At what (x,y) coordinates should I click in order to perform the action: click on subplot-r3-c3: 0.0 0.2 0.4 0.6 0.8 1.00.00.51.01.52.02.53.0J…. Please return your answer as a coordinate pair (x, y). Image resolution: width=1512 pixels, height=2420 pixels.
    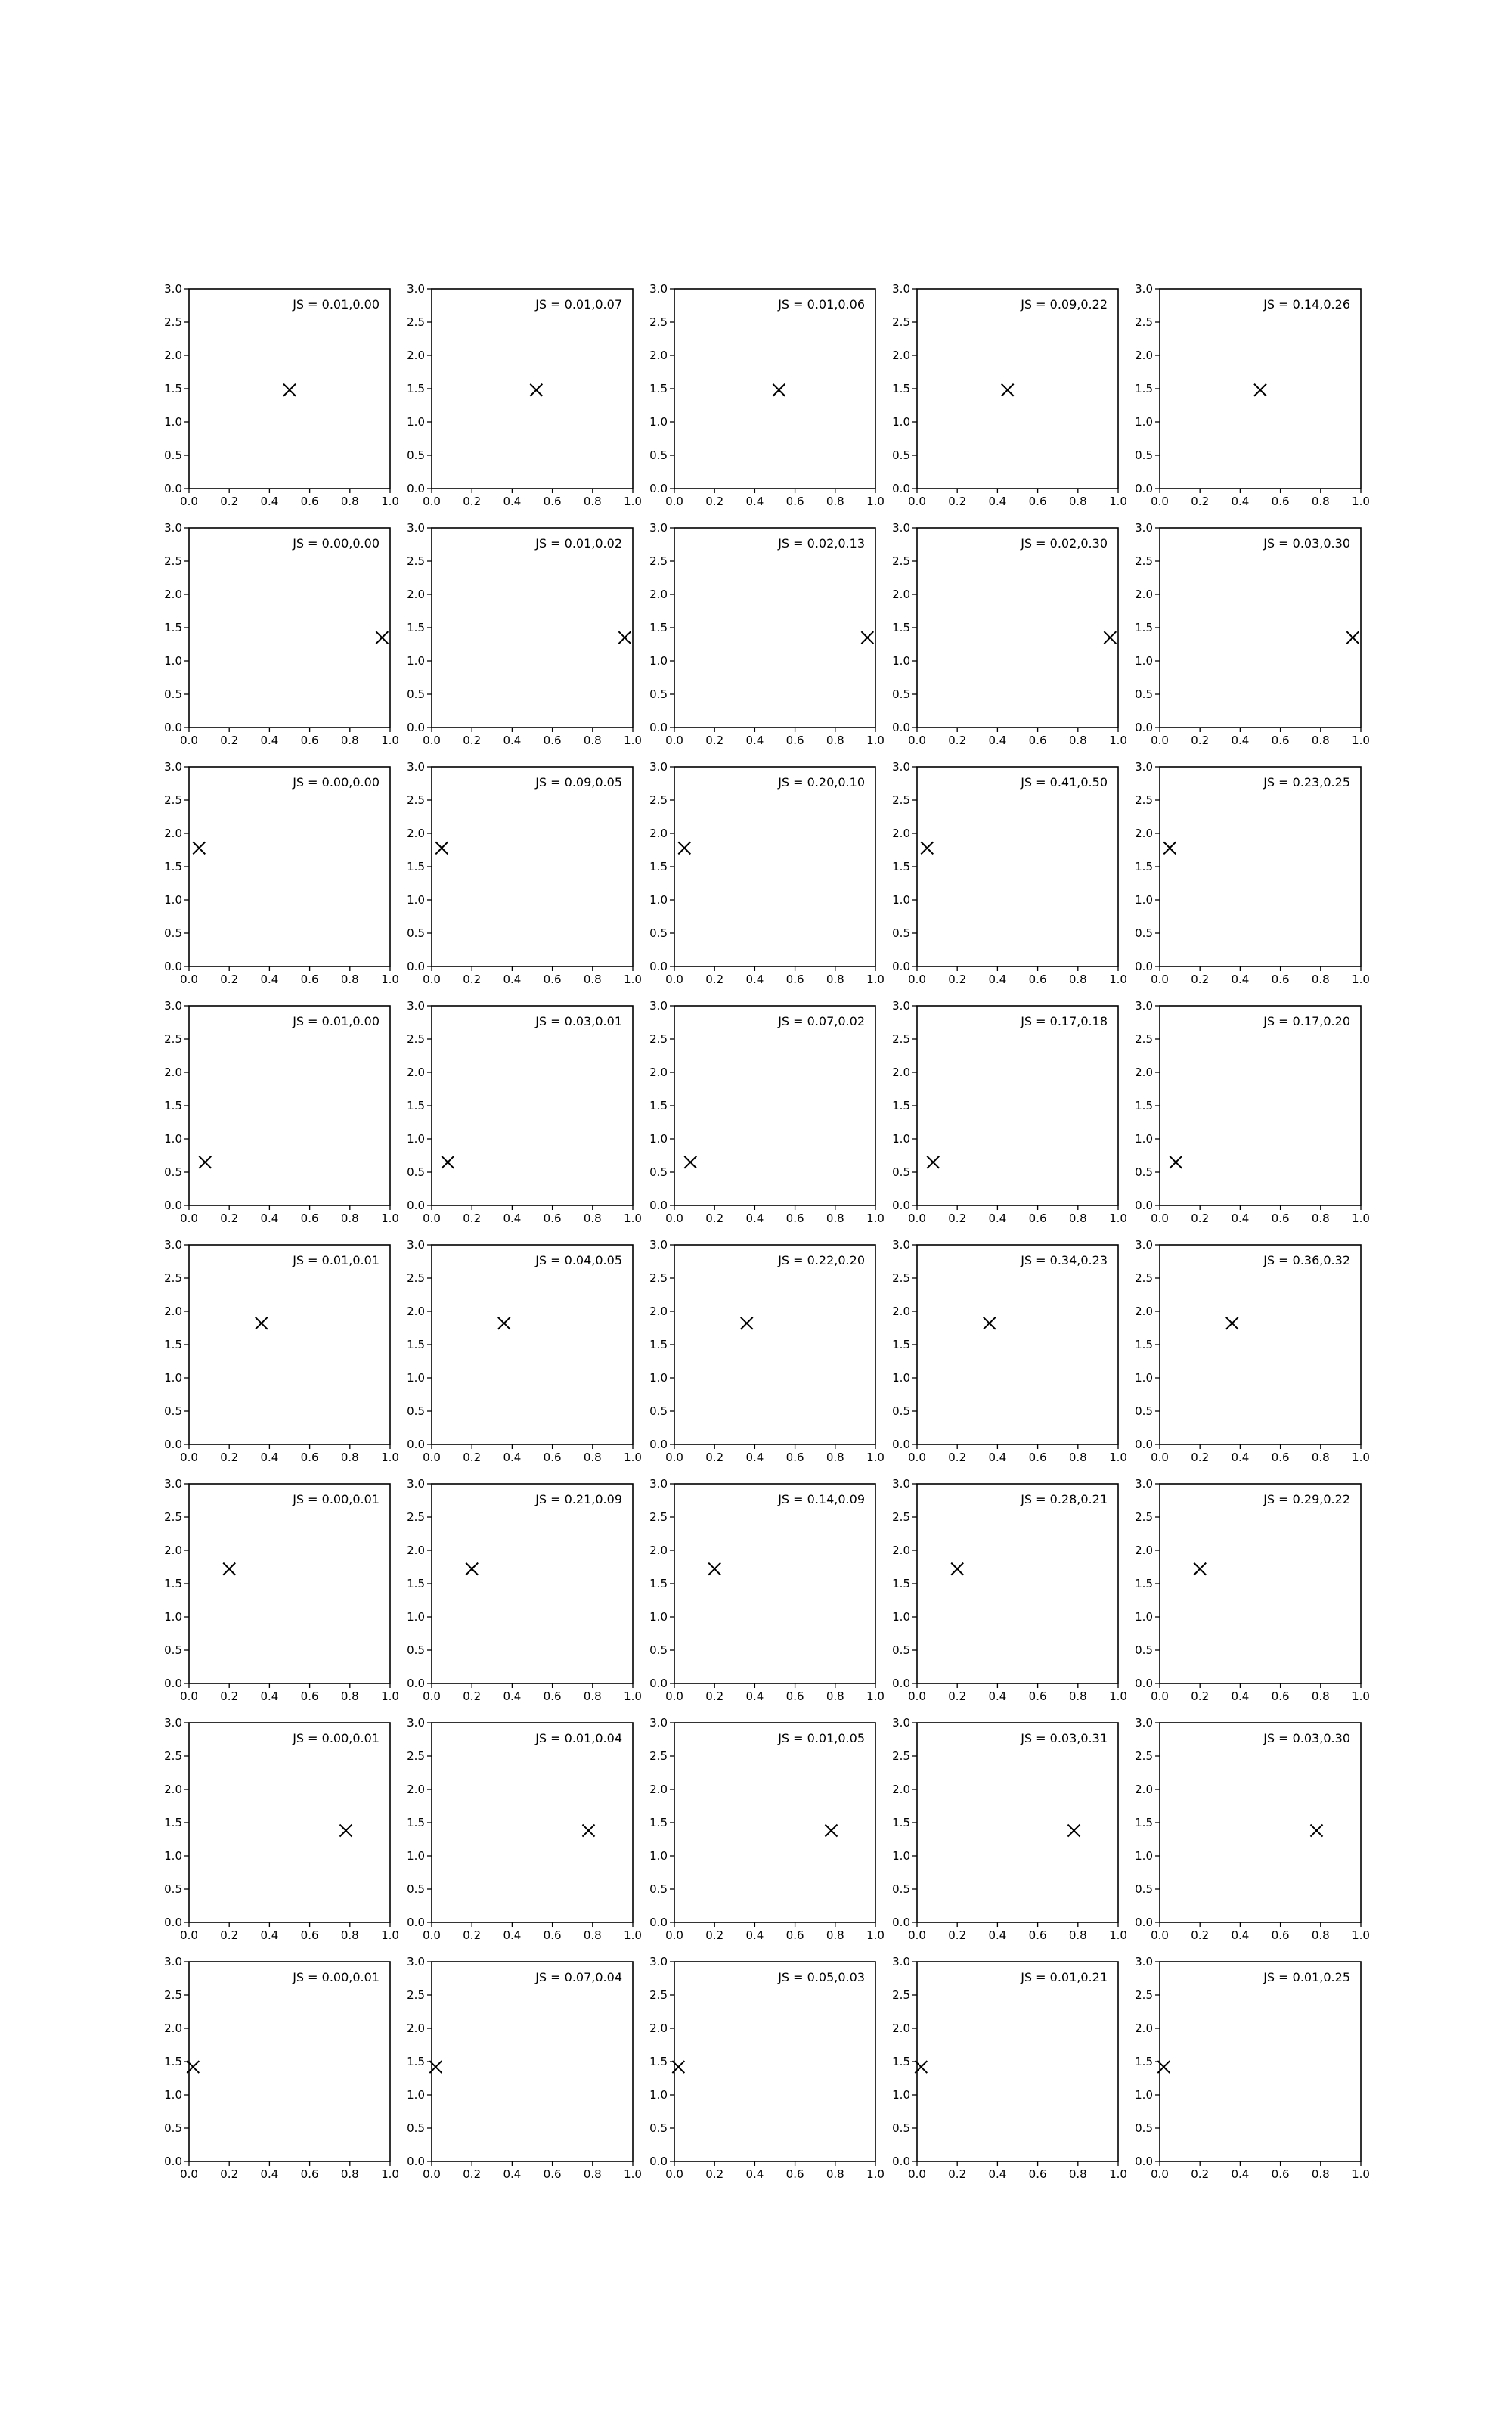
    Looking at the image, I should click on (1009, 1112).